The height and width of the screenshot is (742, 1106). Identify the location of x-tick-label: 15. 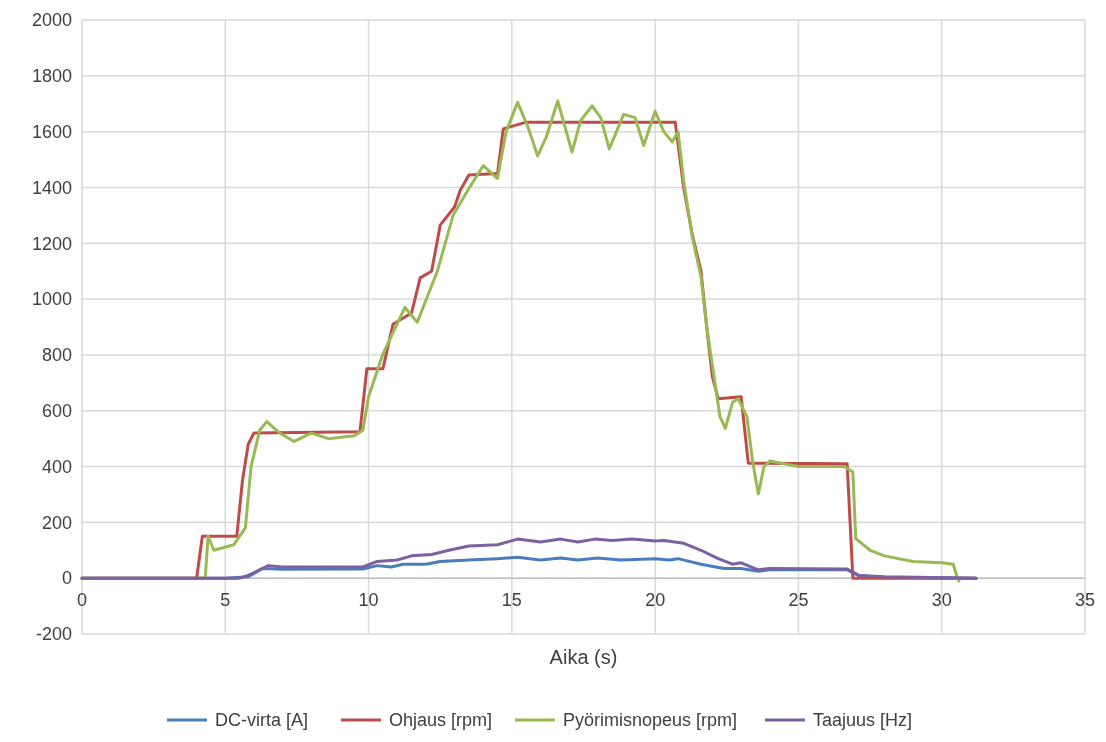
(511, 600).